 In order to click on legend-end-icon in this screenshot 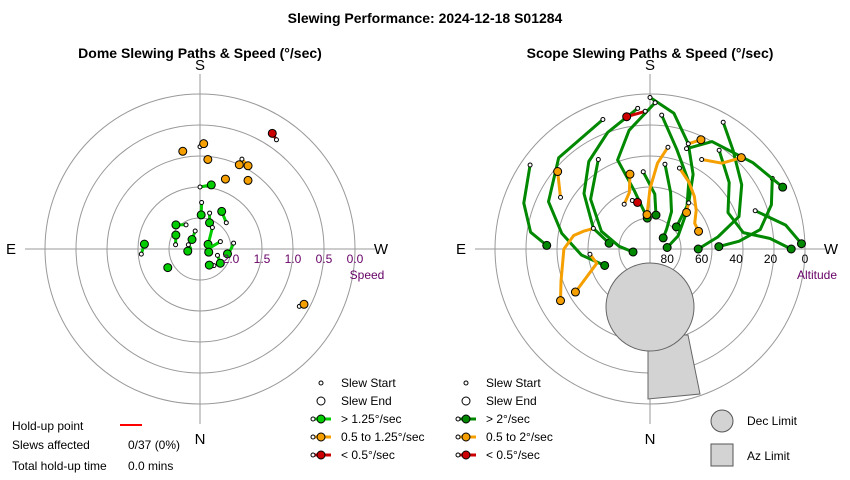, I will do `click(466, 401)`.